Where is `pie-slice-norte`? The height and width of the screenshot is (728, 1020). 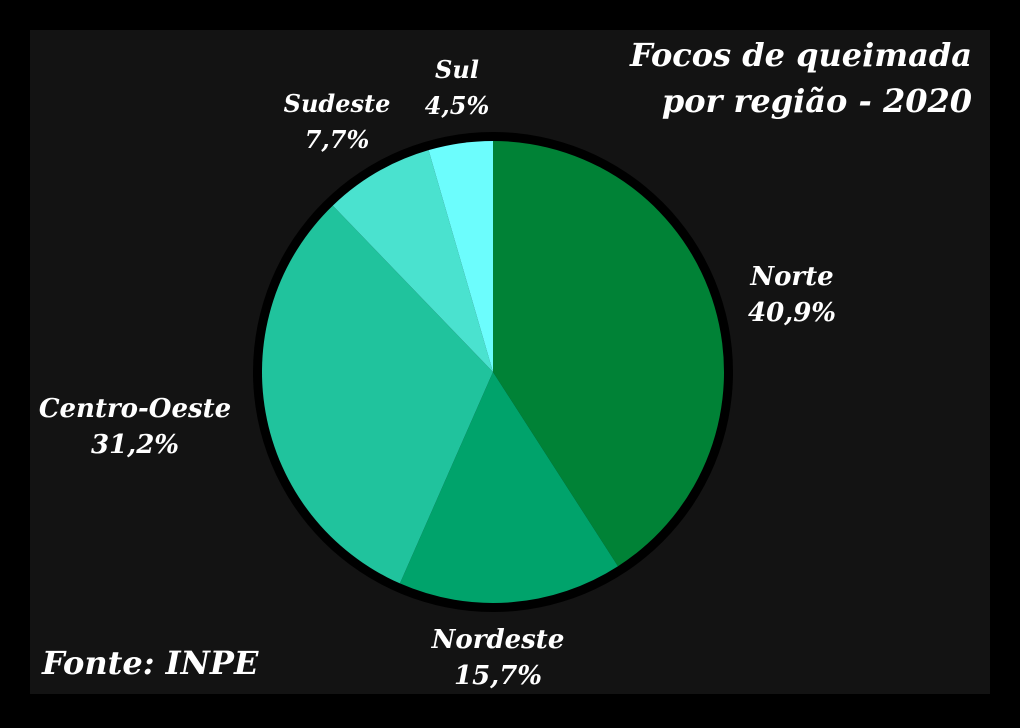 pie-slice-norte is located at coordinates (608, 354).